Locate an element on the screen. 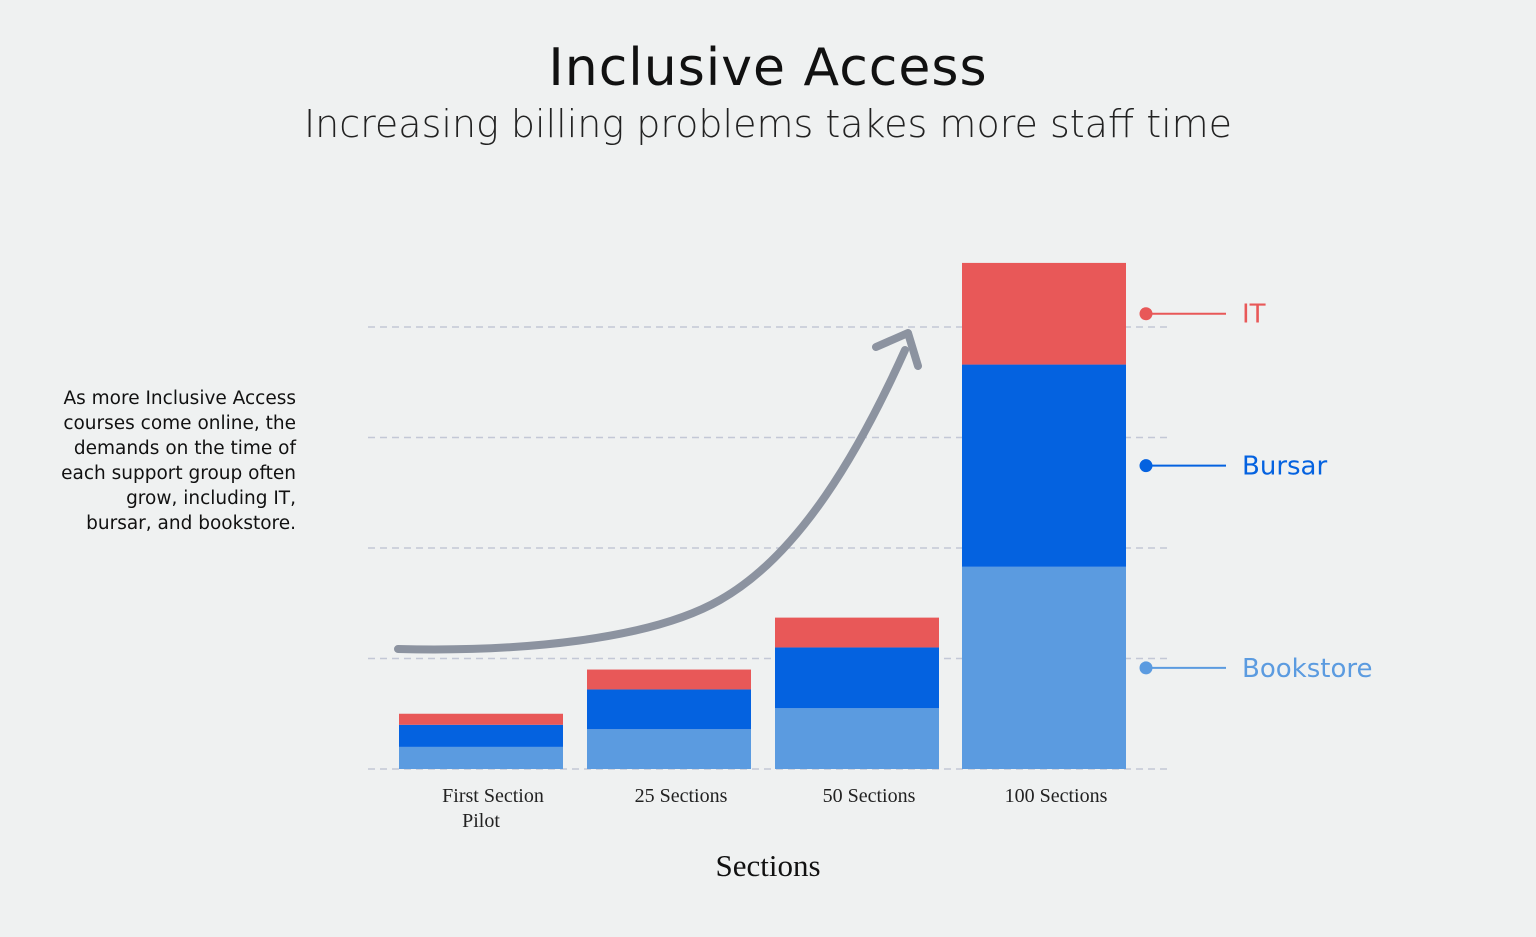  x-tick-label: 25 Sections is located at coordinates (681, 796).